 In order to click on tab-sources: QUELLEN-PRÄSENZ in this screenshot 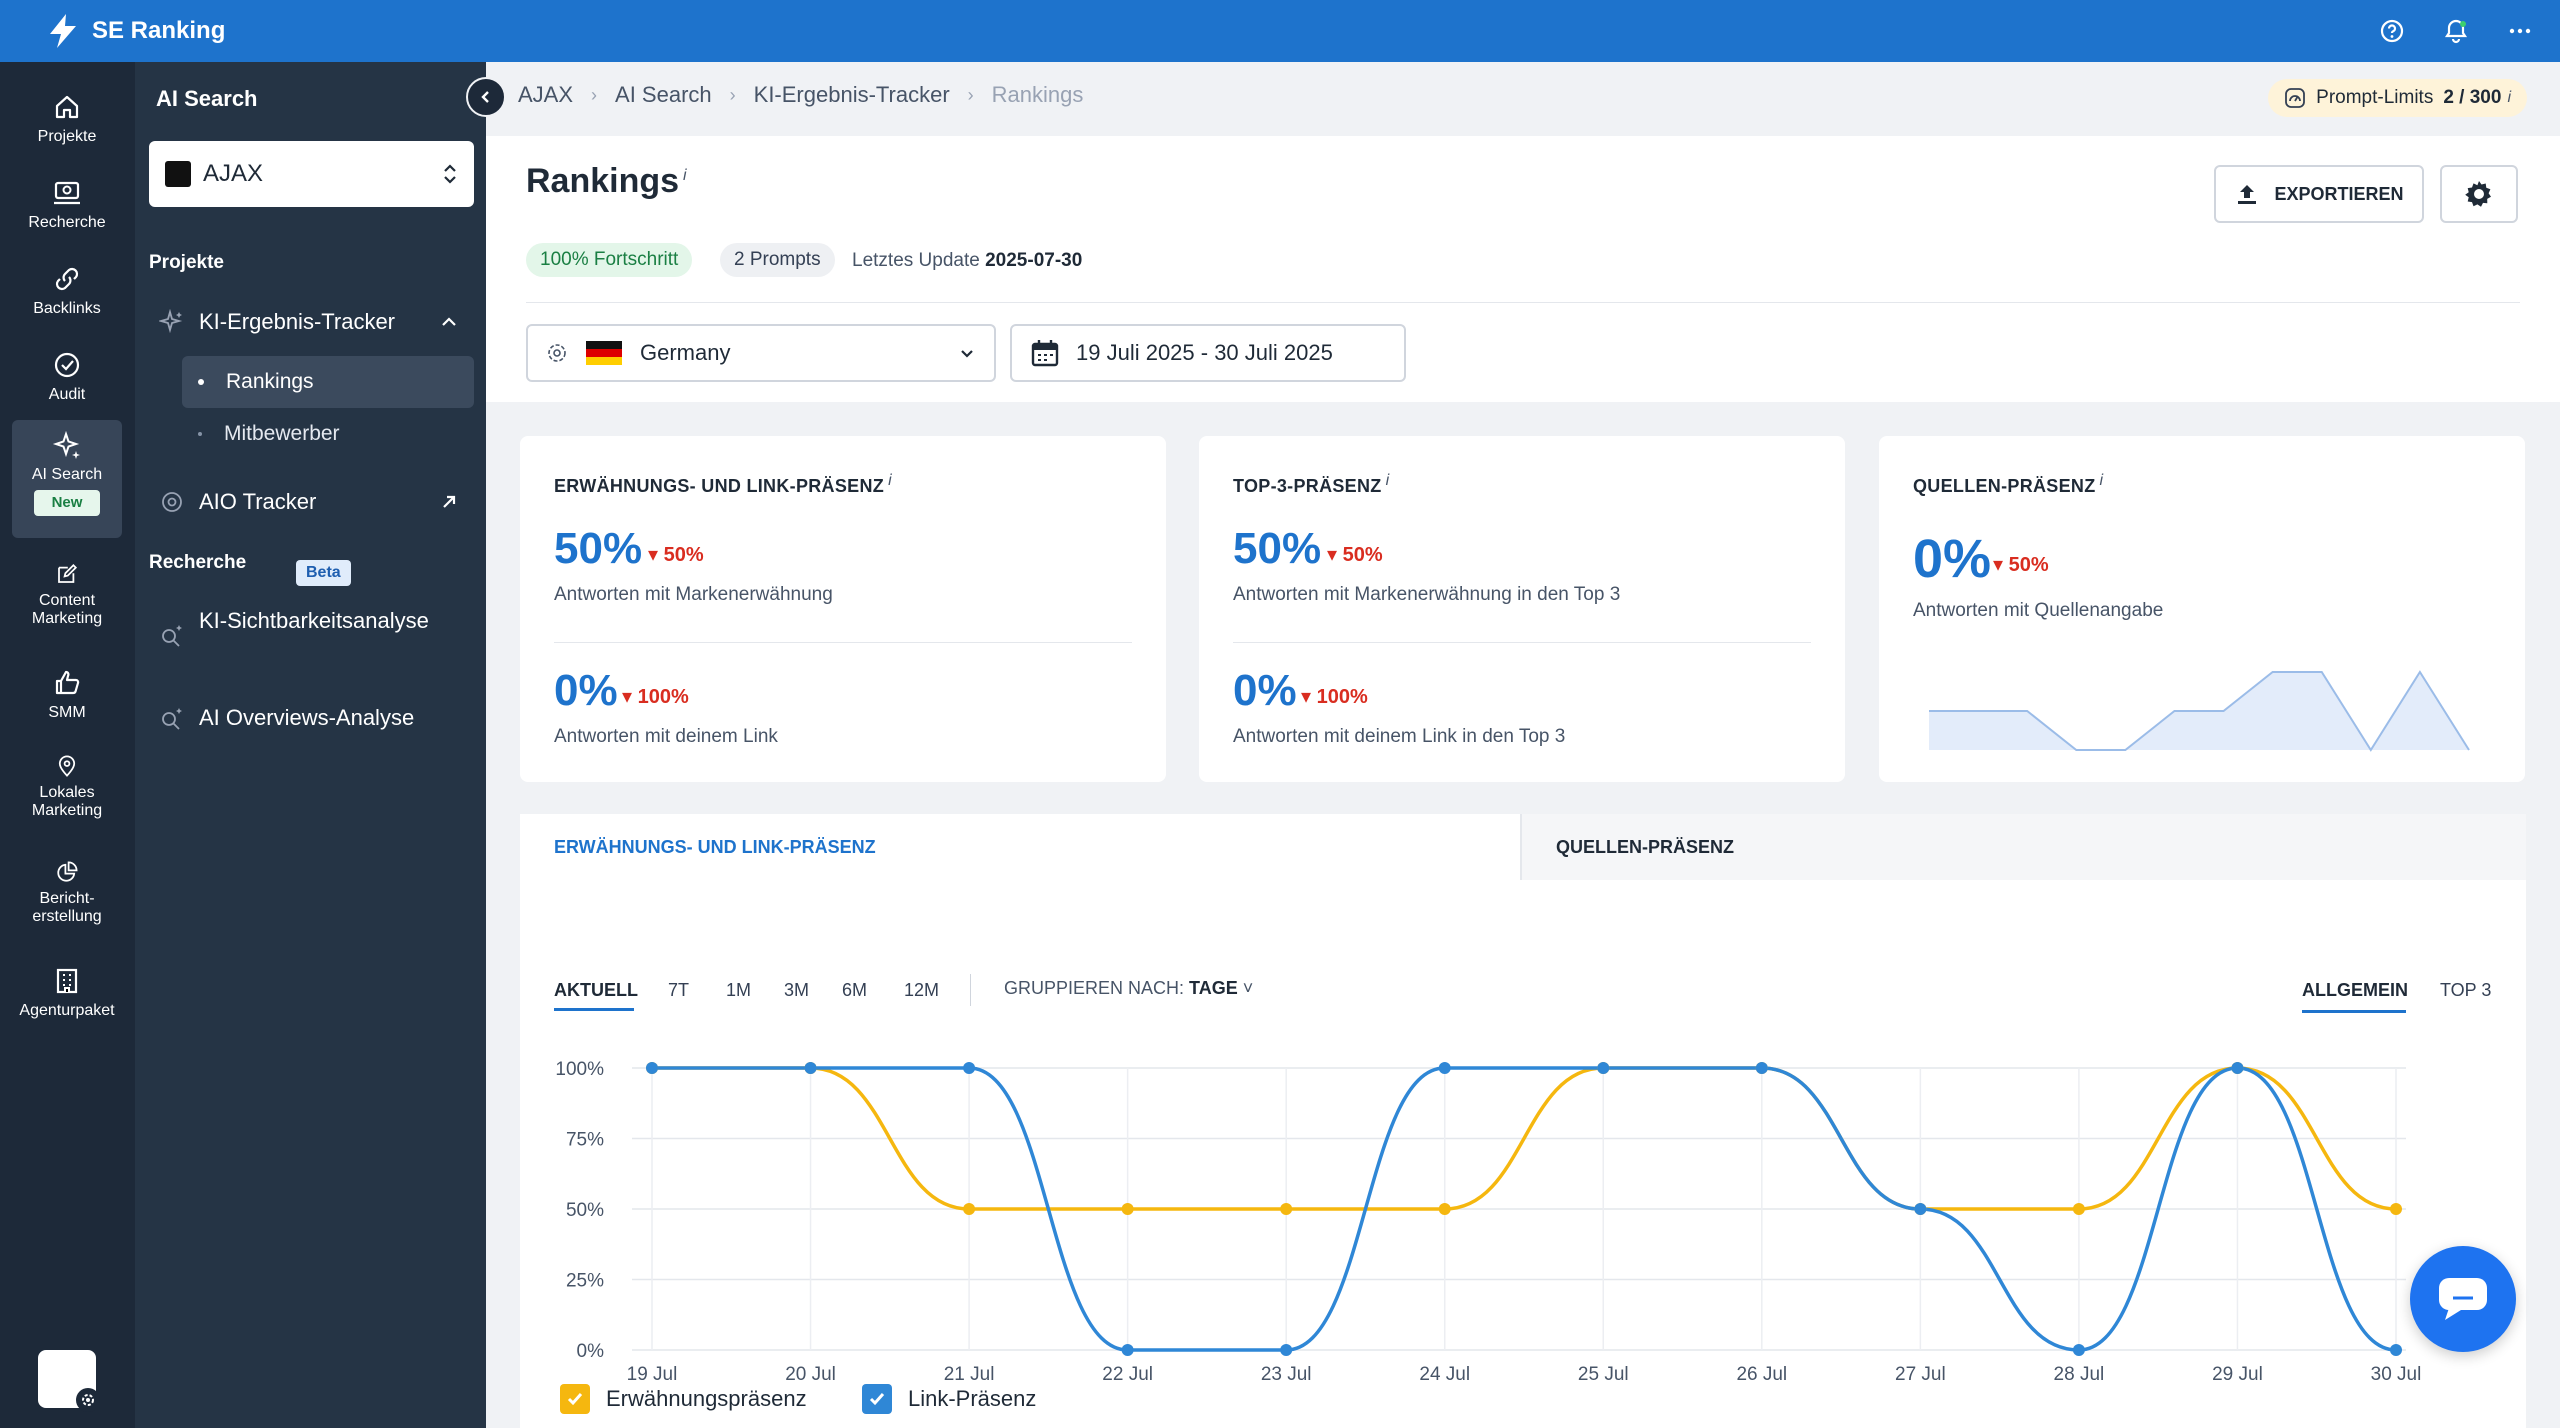, I will do `click(2023, 847)`.